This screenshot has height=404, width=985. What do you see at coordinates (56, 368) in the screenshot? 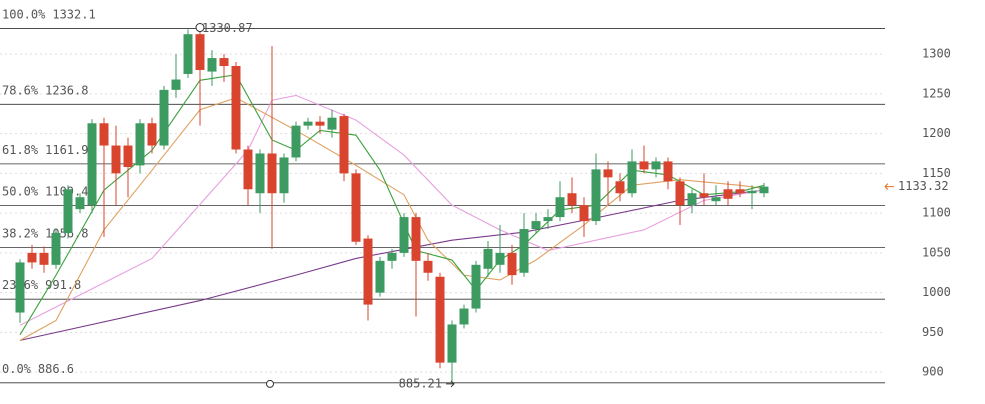
I see `fib-price: 886.6` at bounding box center [56, 368].